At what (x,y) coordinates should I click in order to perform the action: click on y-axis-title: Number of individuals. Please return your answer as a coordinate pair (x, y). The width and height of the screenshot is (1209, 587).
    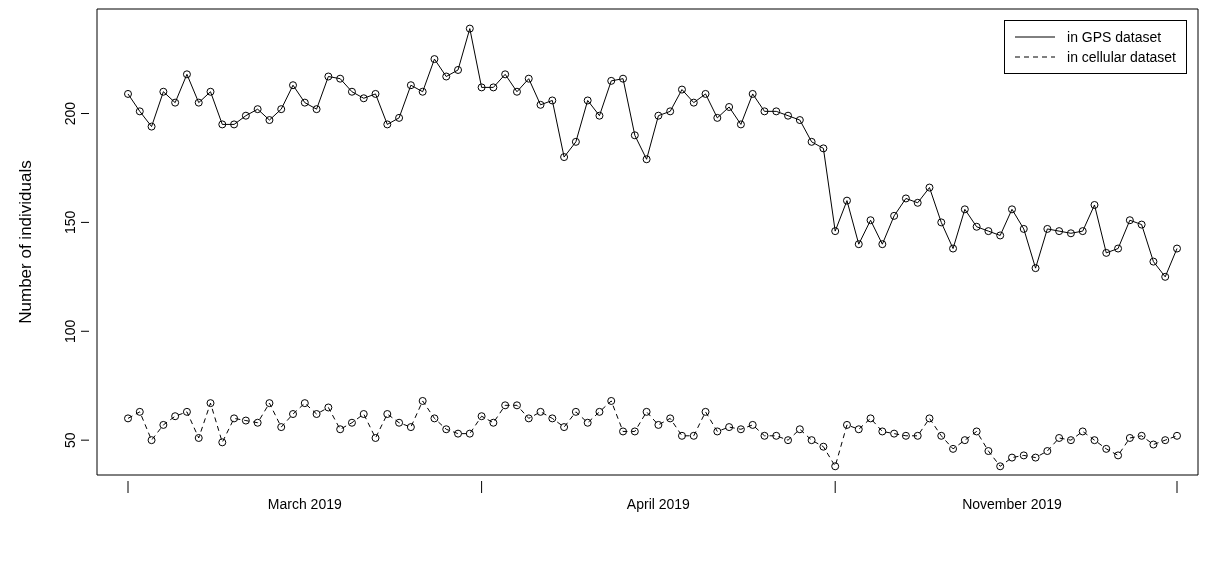
    Looking at the image, I should click on (26, 242).